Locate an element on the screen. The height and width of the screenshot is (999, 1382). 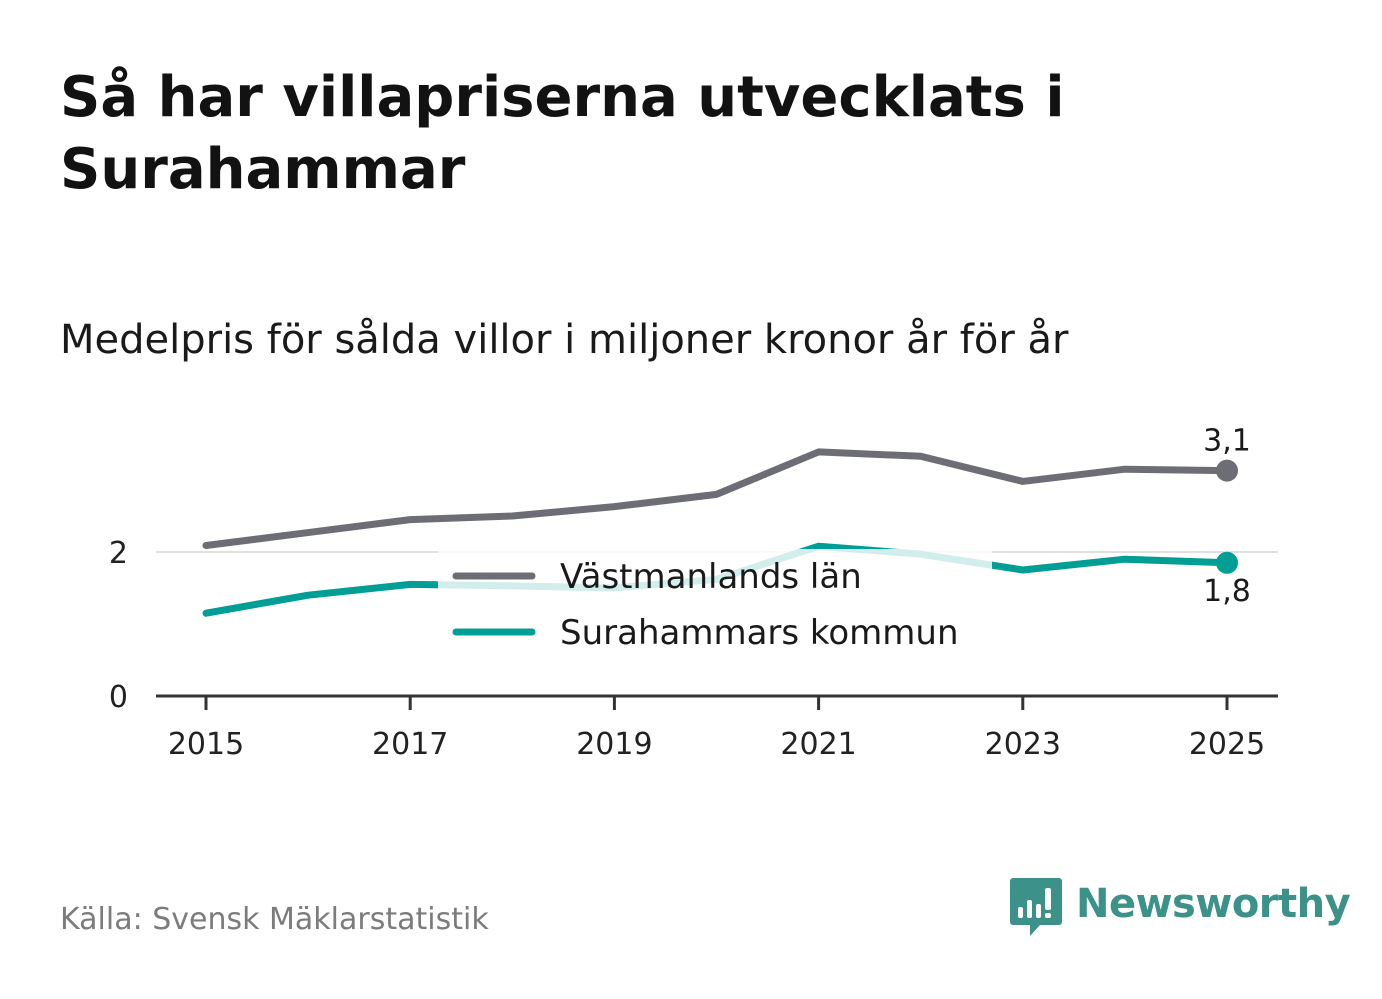
x-tick-label-2015: 2015 is located at coordinates (206, 744).